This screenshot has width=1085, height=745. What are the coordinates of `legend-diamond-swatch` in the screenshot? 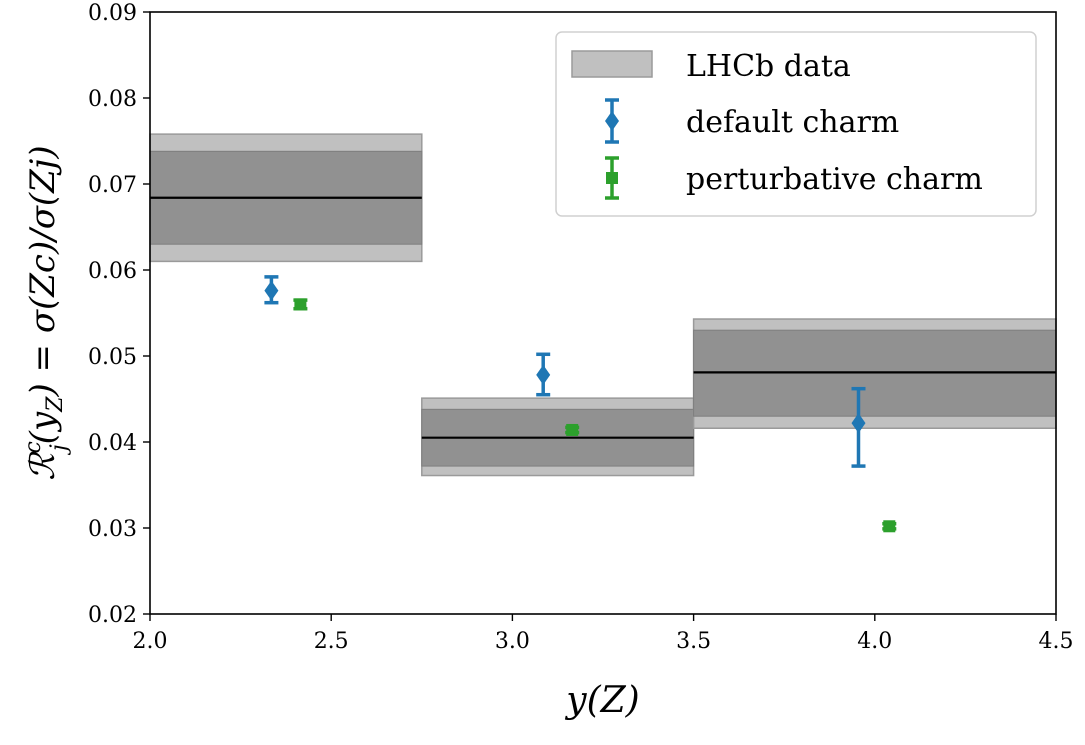 It's located at (612, 121).